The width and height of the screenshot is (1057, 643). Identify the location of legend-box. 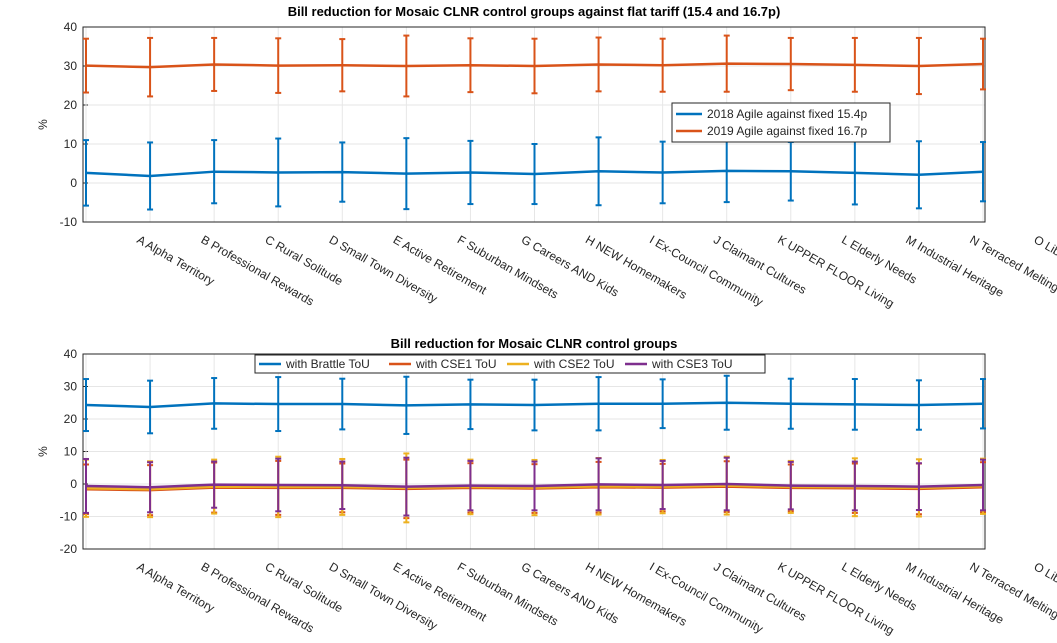
(781, 122).